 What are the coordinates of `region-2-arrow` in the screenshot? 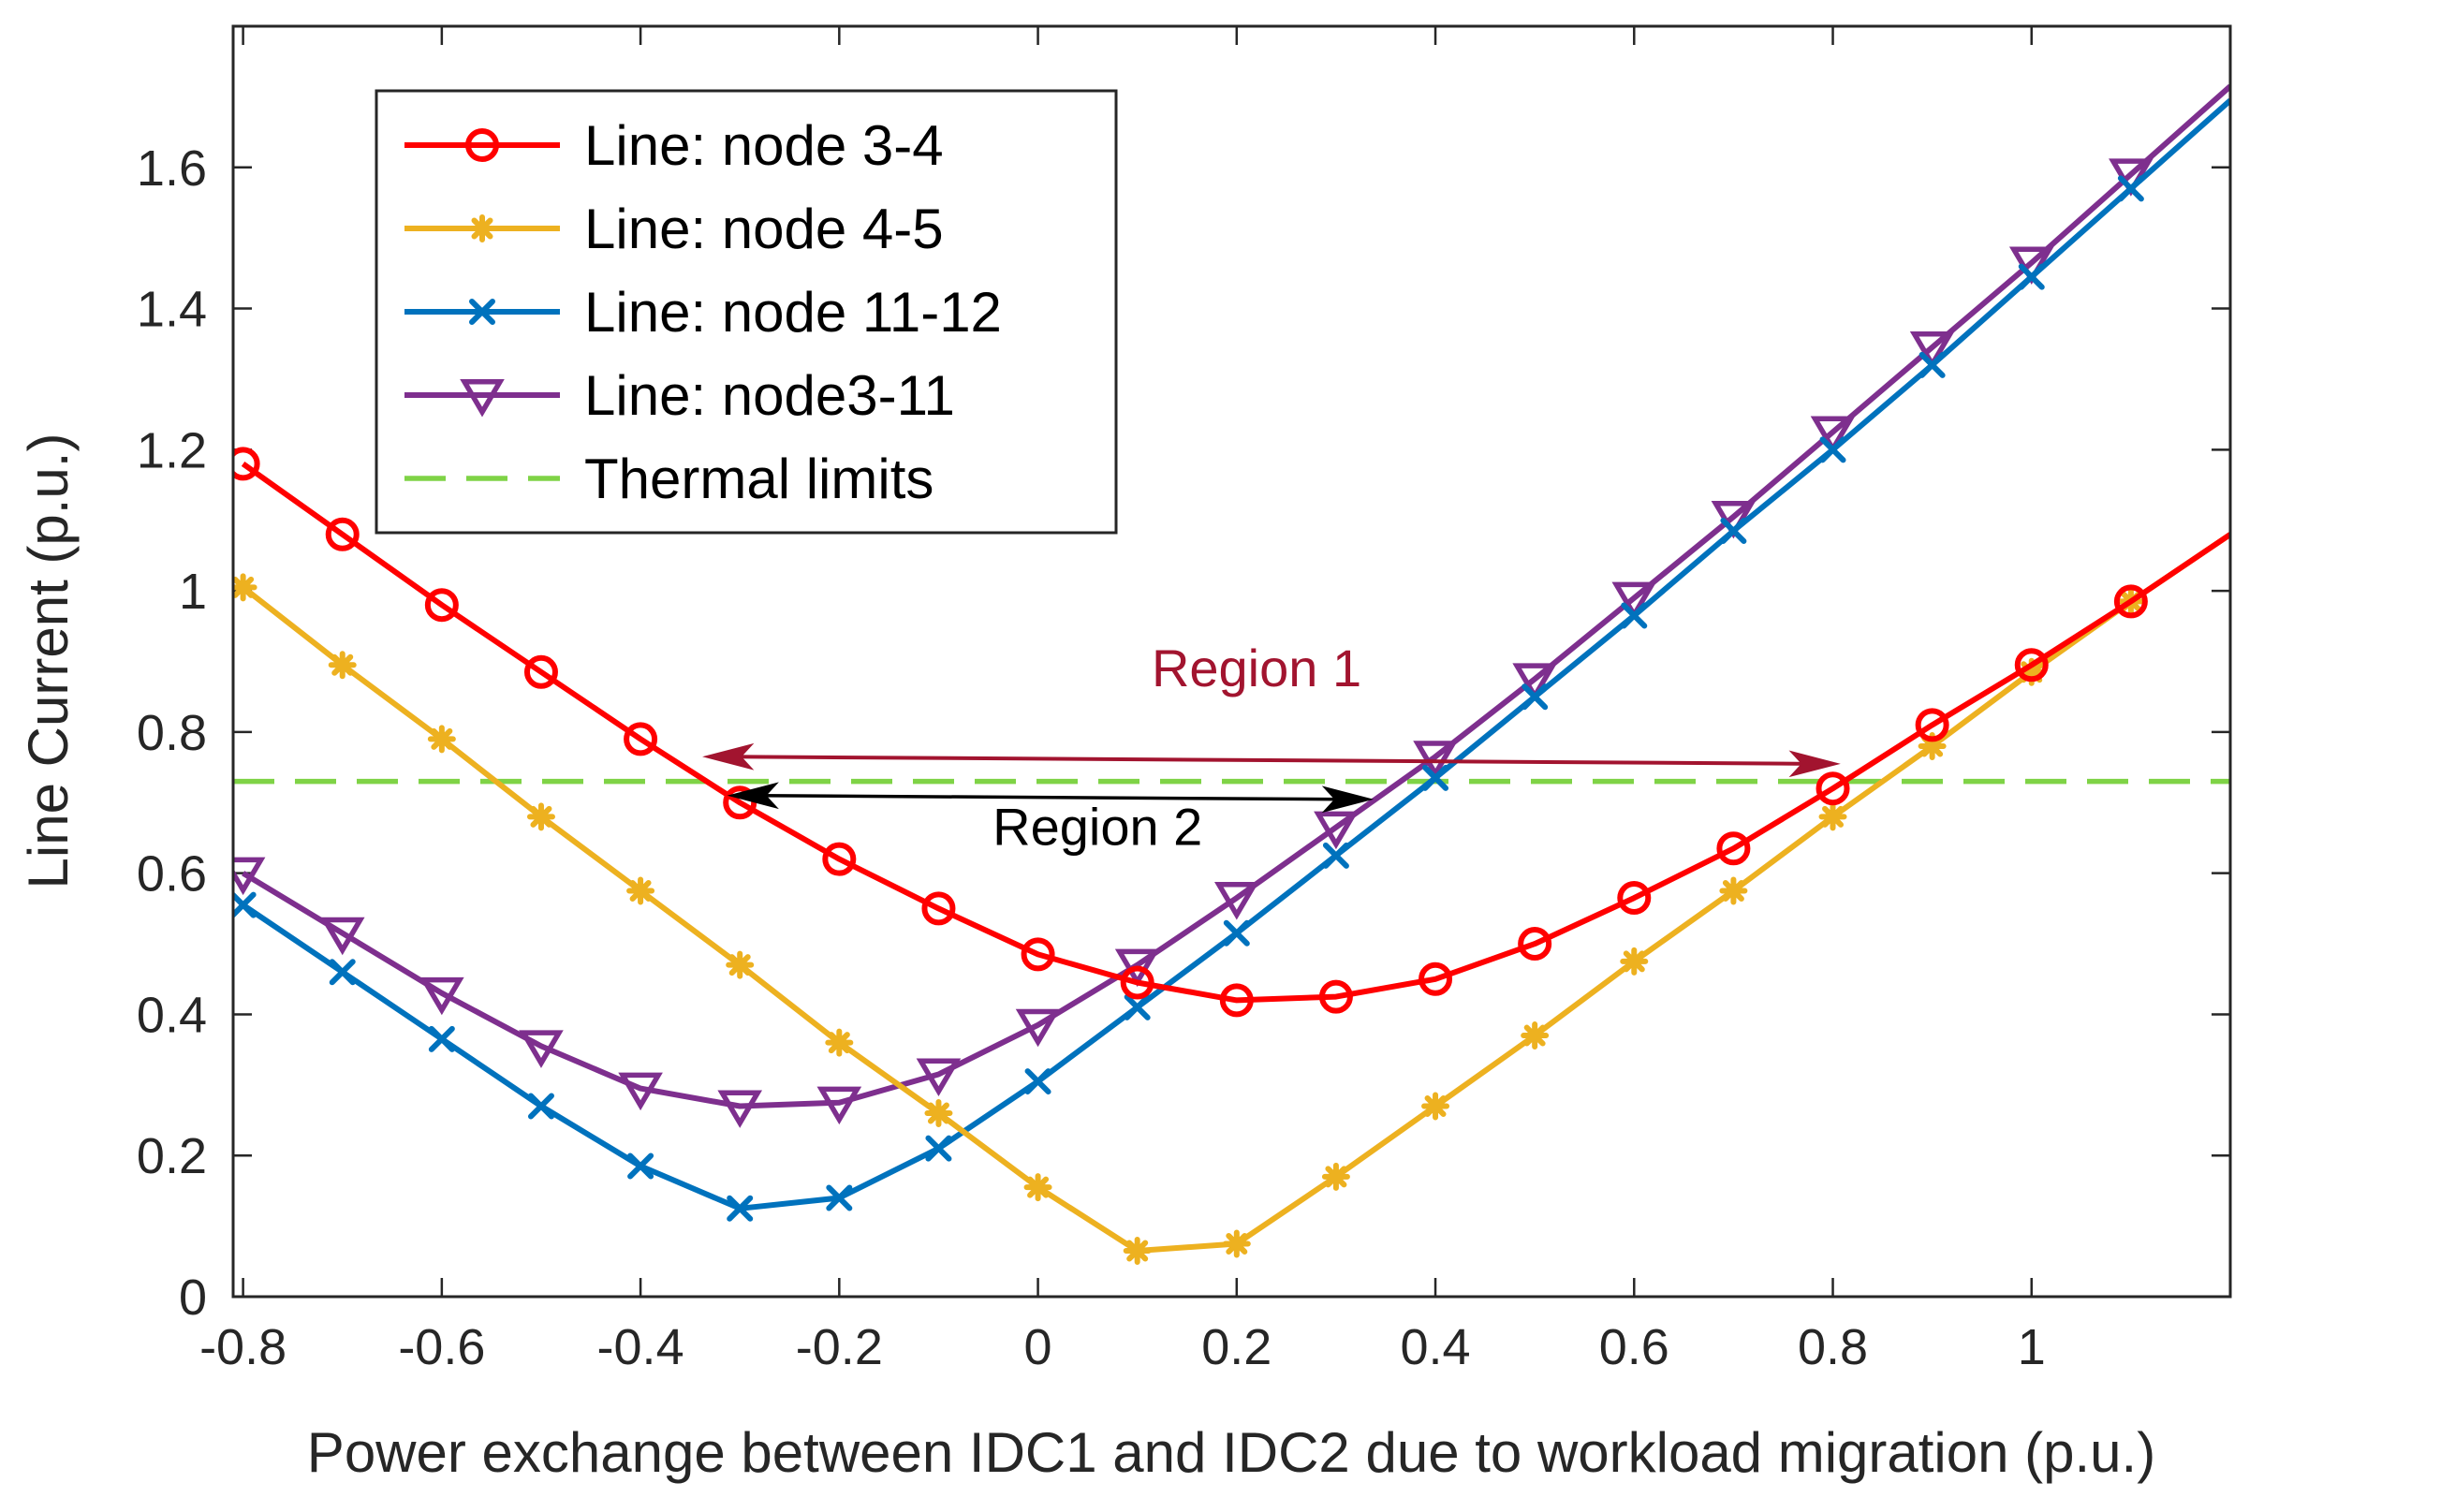 It's located at (1051, 797).